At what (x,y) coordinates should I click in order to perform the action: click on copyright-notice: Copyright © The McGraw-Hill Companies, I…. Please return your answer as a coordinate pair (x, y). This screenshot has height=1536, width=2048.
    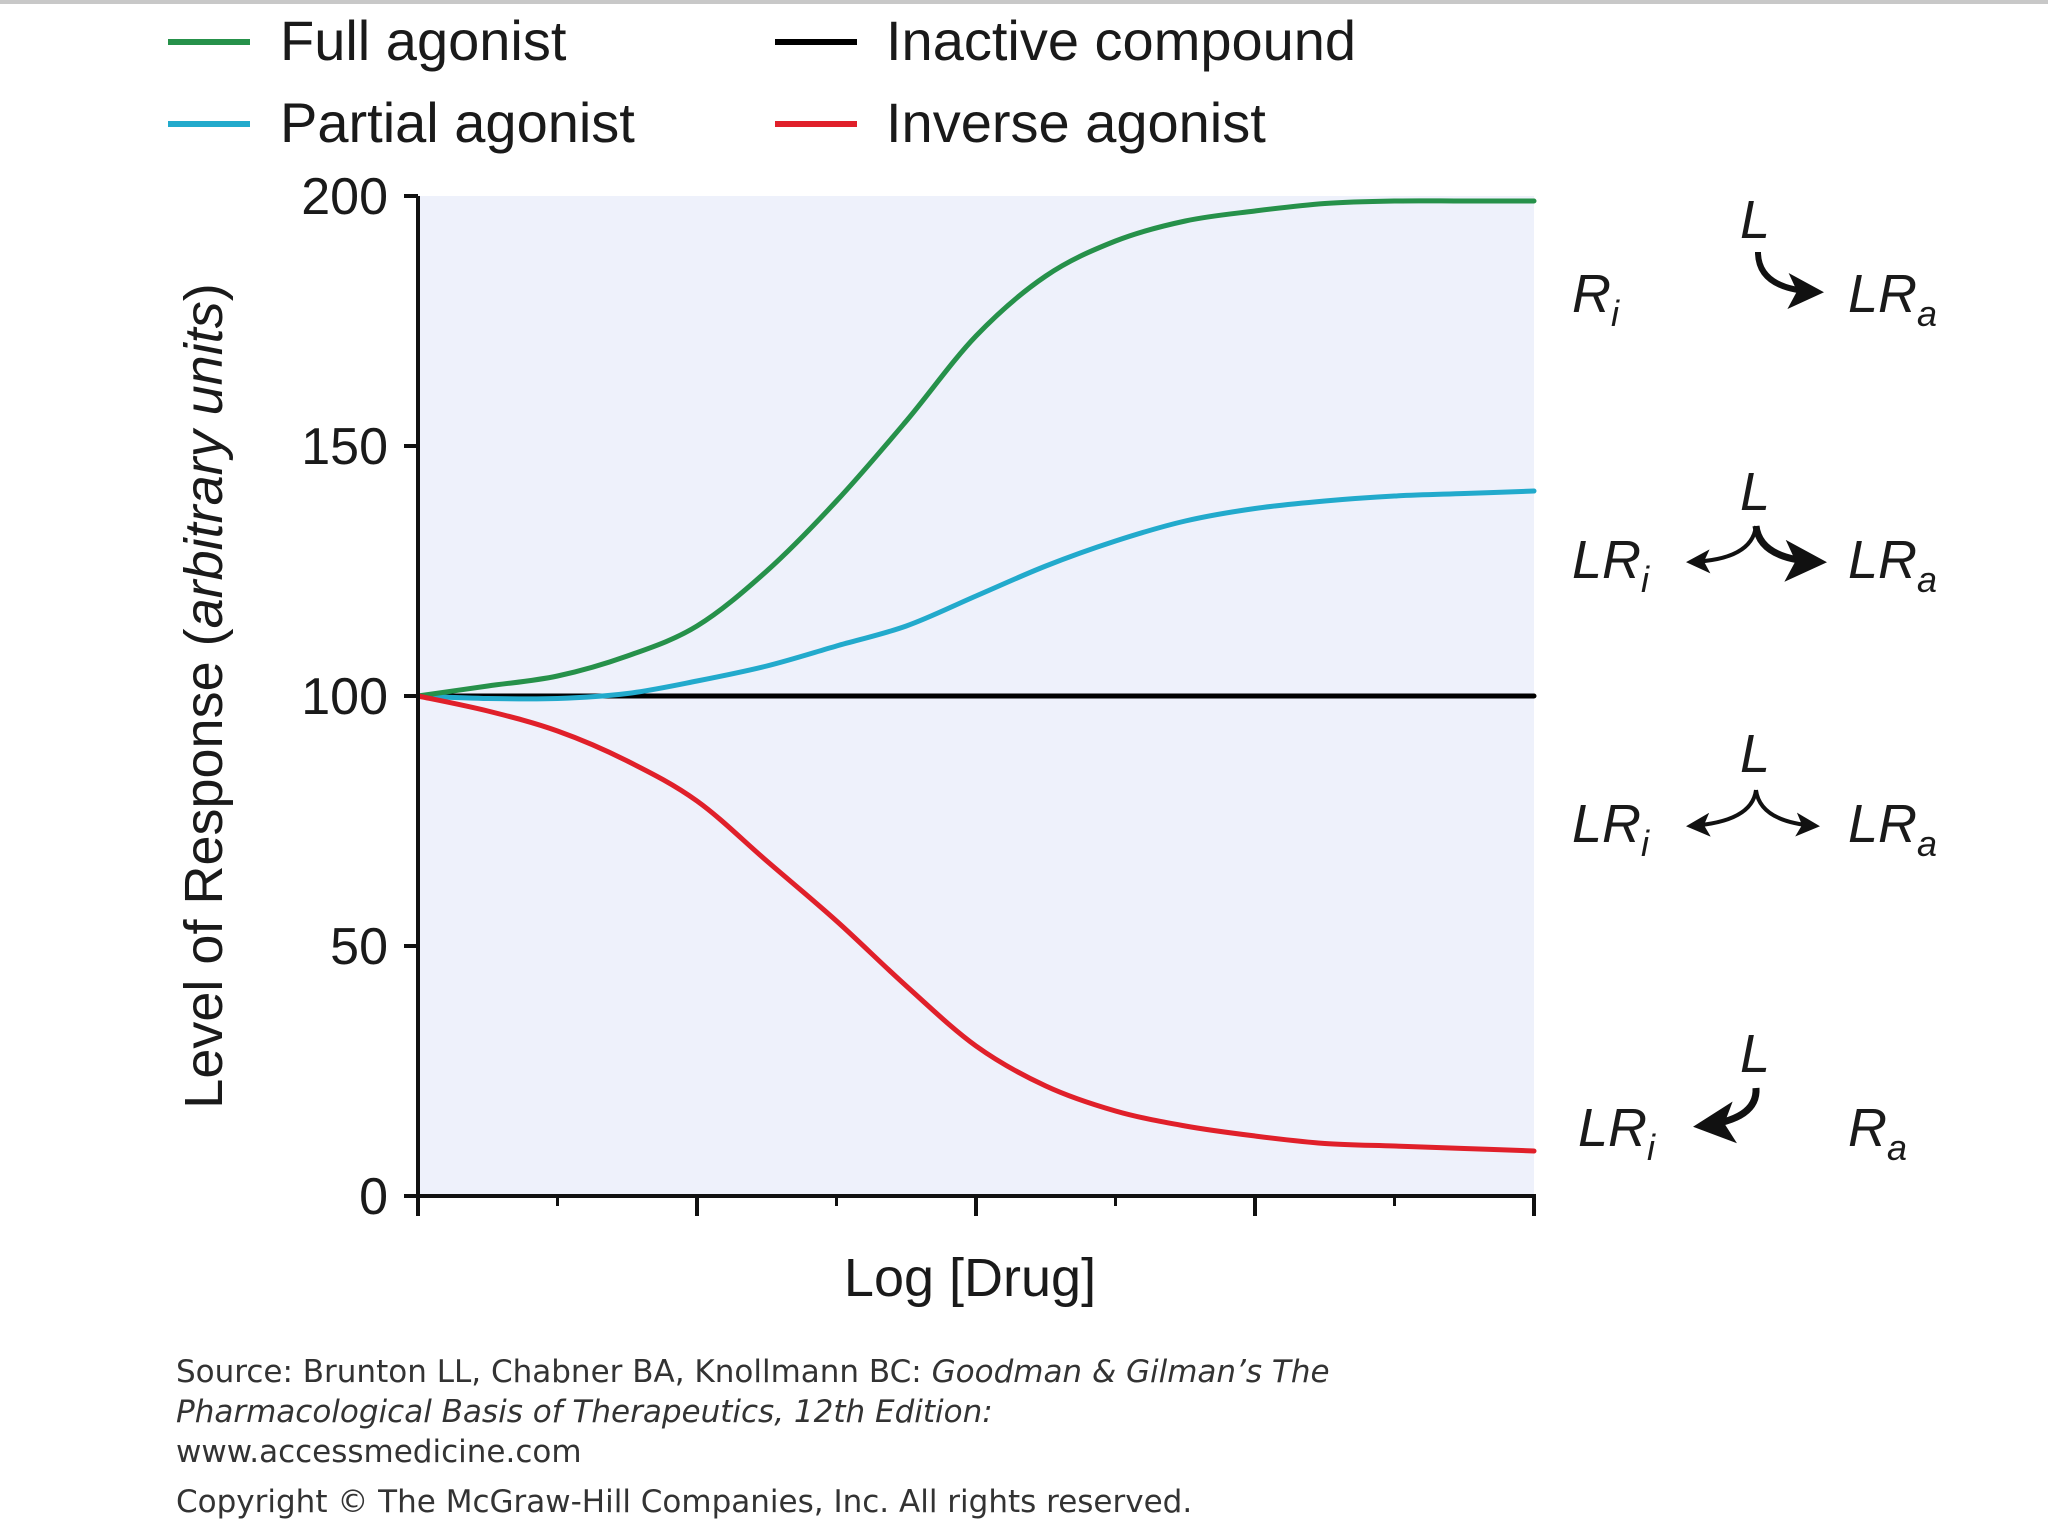
    Looking at the image, I should click on (684, 1502).